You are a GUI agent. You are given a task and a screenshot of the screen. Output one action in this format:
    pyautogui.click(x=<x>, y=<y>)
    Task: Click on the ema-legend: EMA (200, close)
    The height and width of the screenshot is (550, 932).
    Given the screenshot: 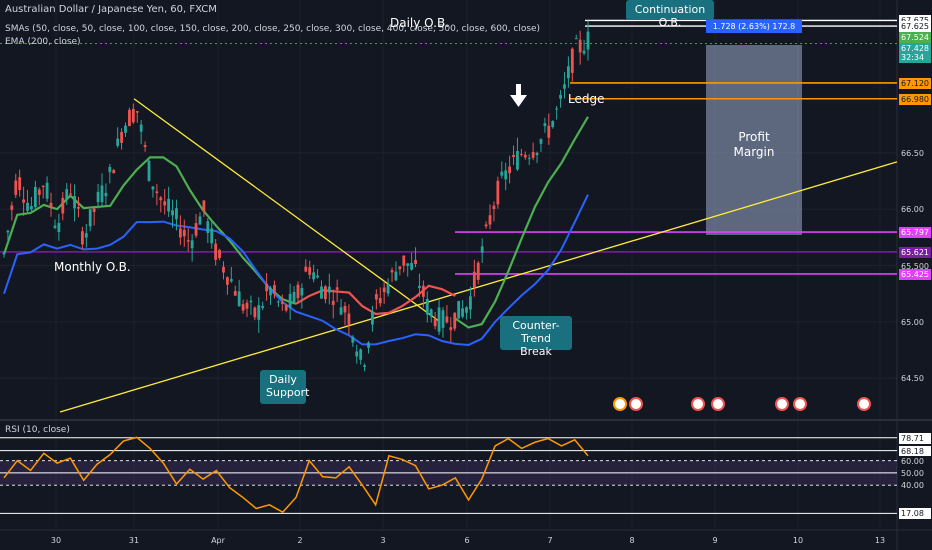 What is the action you would take?
    pyautogui.click(x=43, y=42)
    